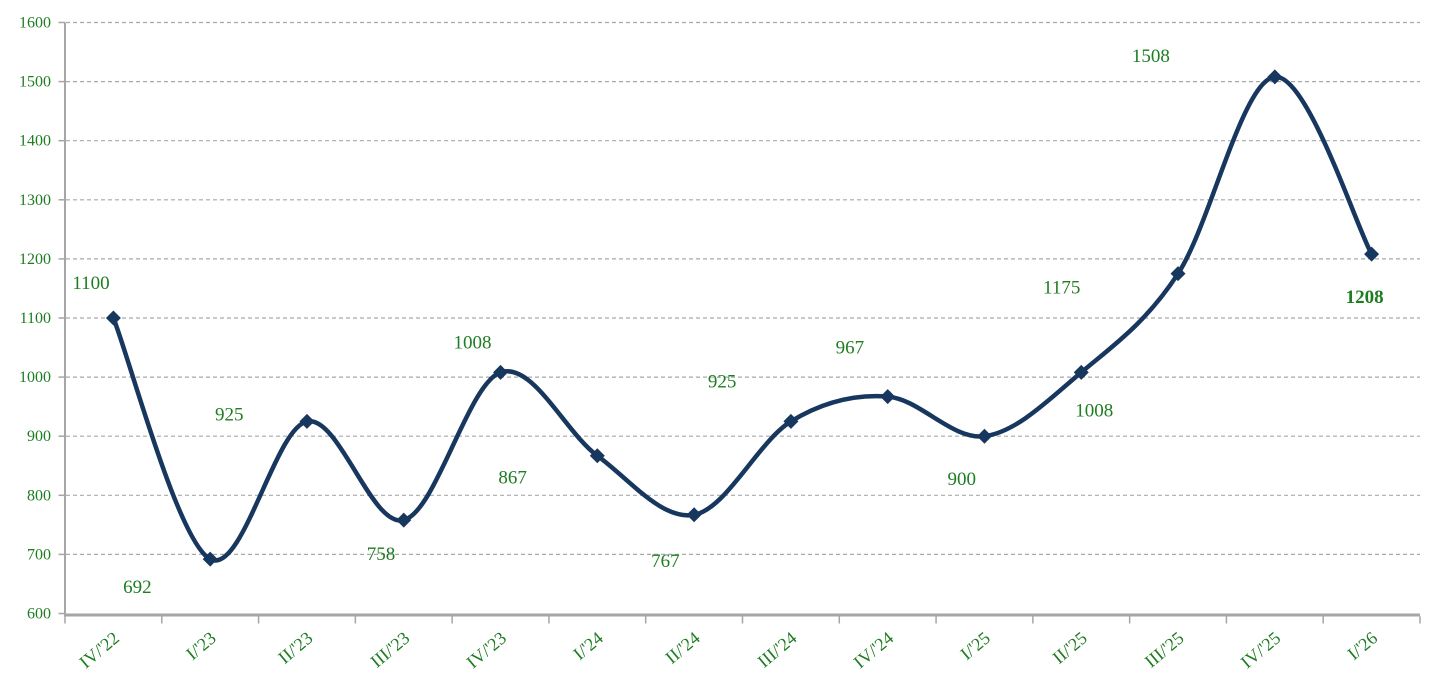 This screenshot has width=1445, height=687. Describe the element at coordinates (588, 646) in the screenshot. I see `x-category-label: I/'24` at that location.